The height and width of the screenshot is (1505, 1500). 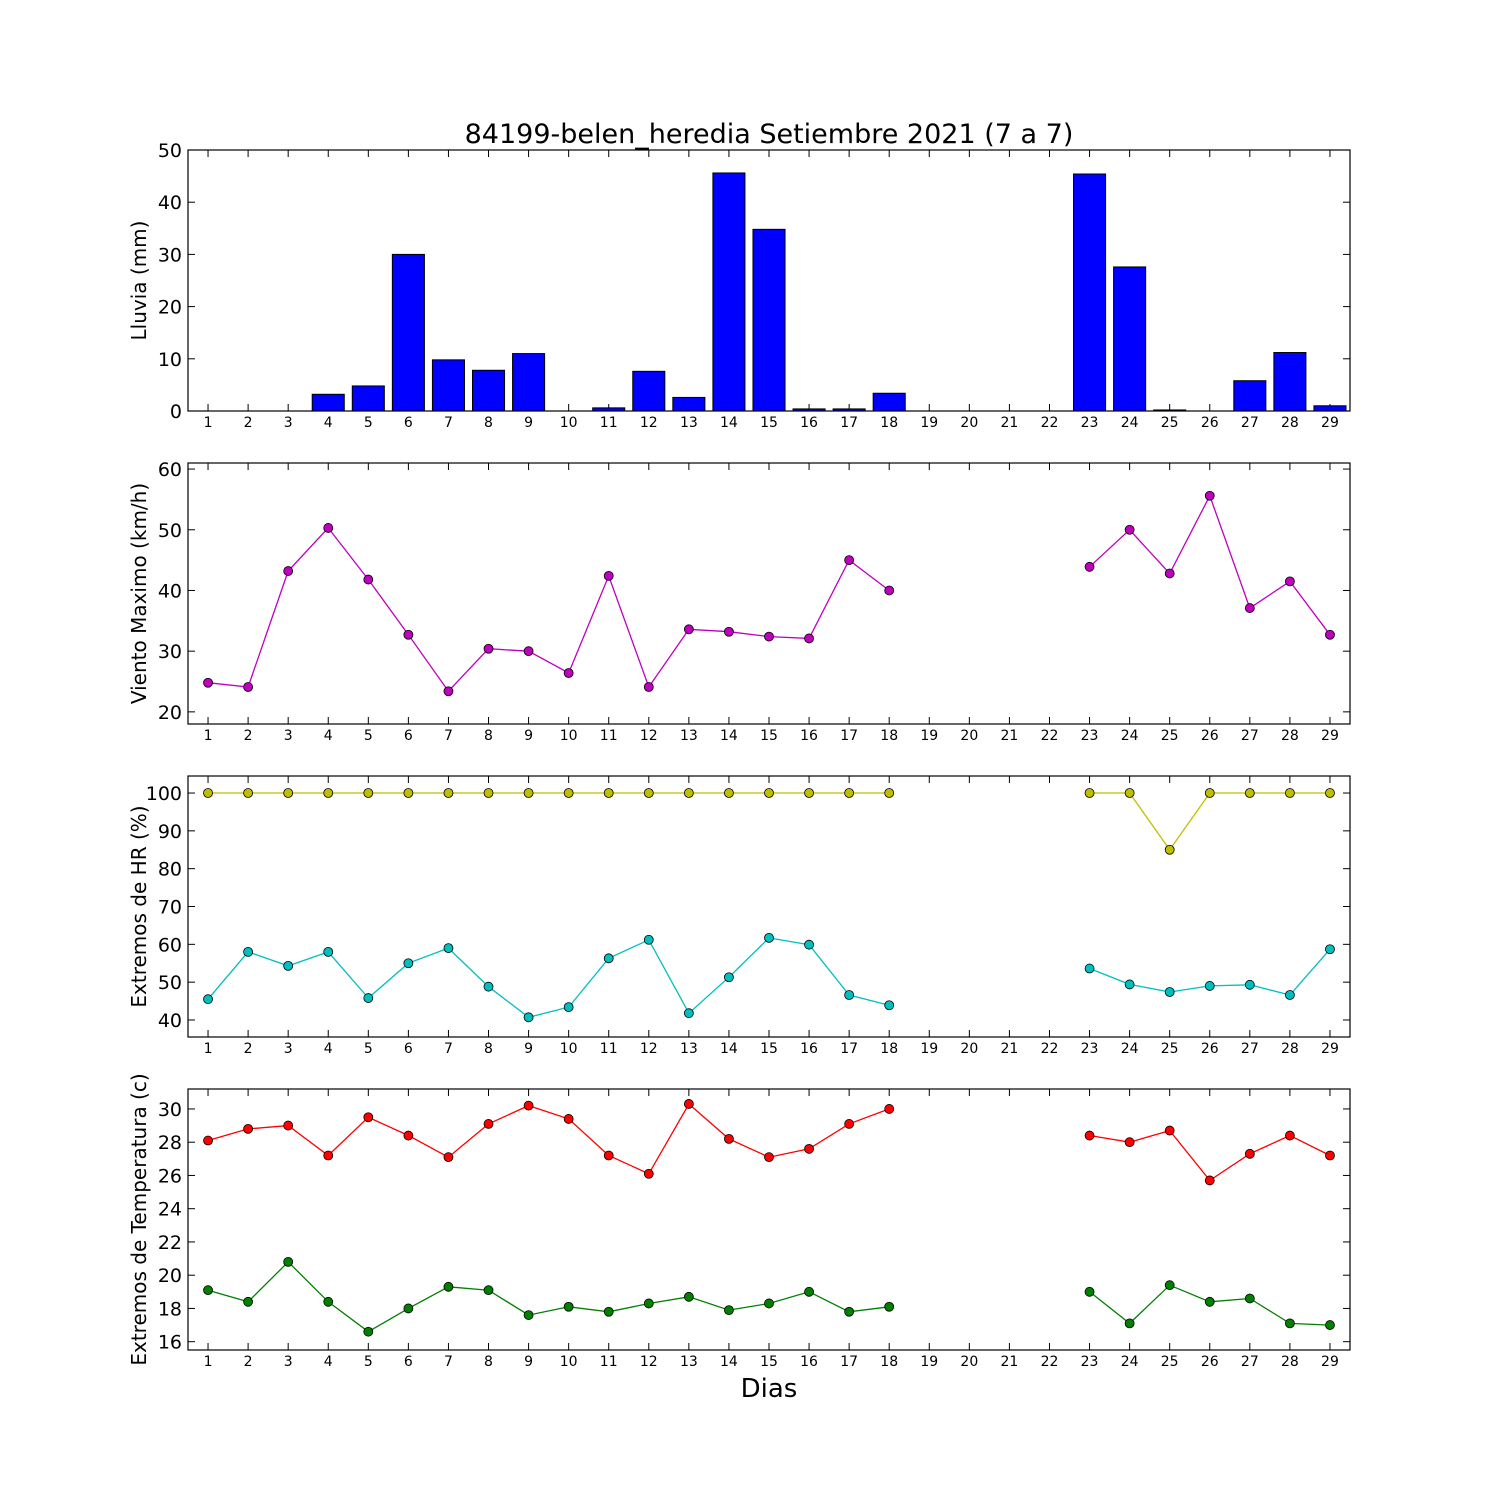 What do you see at coordinates (1209, 821) in the screenshot?
I see `humidity-series-1-line` at bounding box center [1209, 821].